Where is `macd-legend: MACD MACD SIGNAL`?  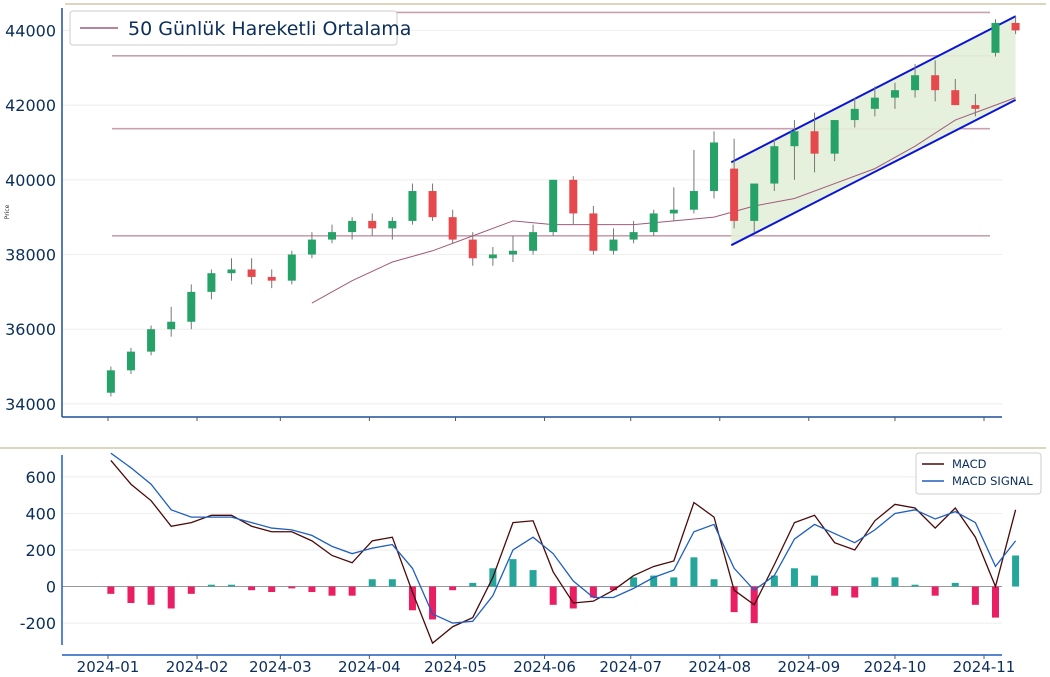
macd-legend: MACD MACD SIGNAL is located at coordinates (978, 473).